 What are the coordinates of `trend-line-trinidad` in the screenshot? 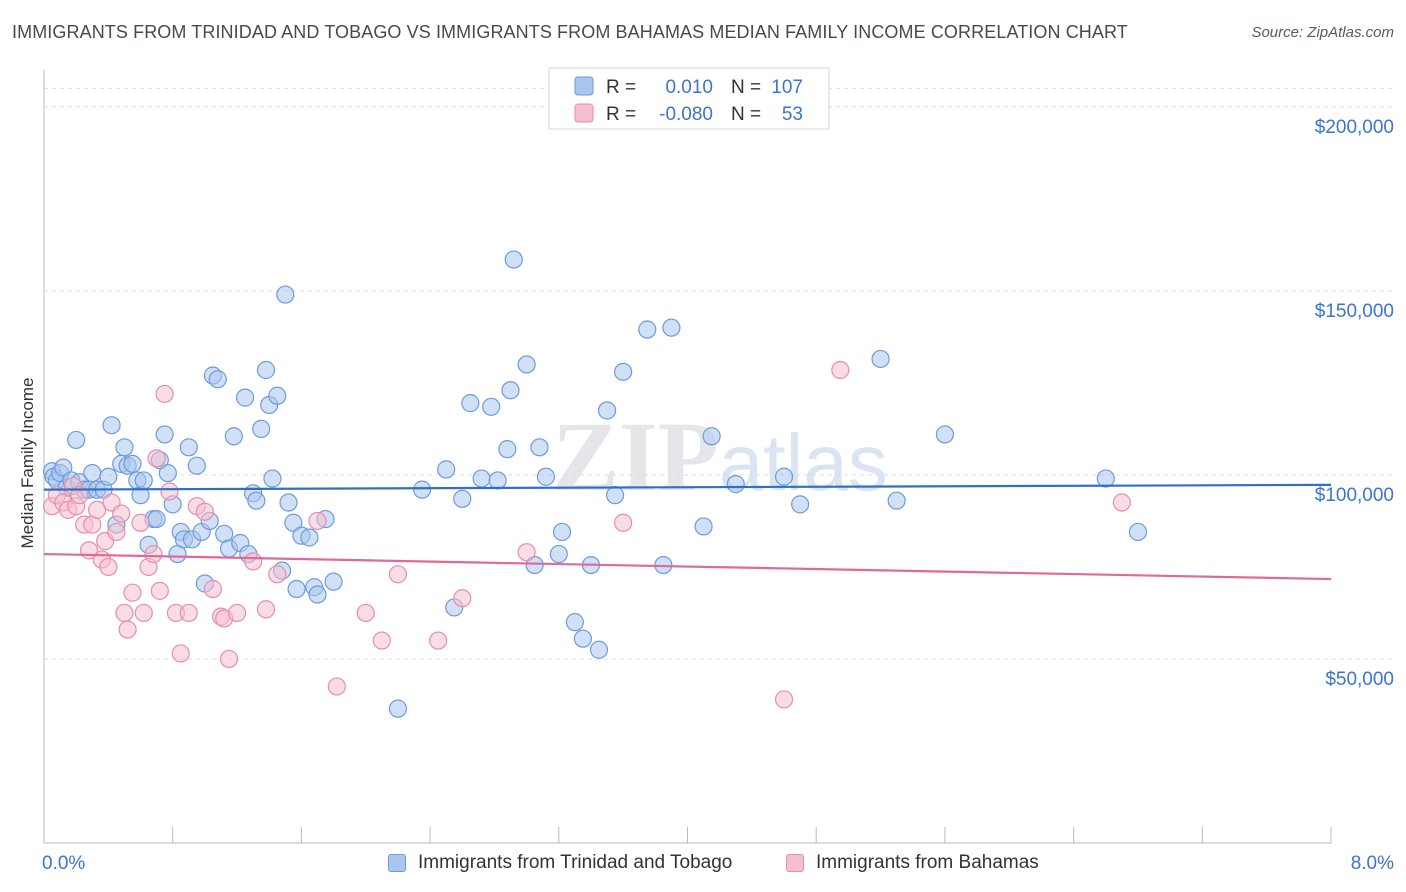 It's located at (687, 487).